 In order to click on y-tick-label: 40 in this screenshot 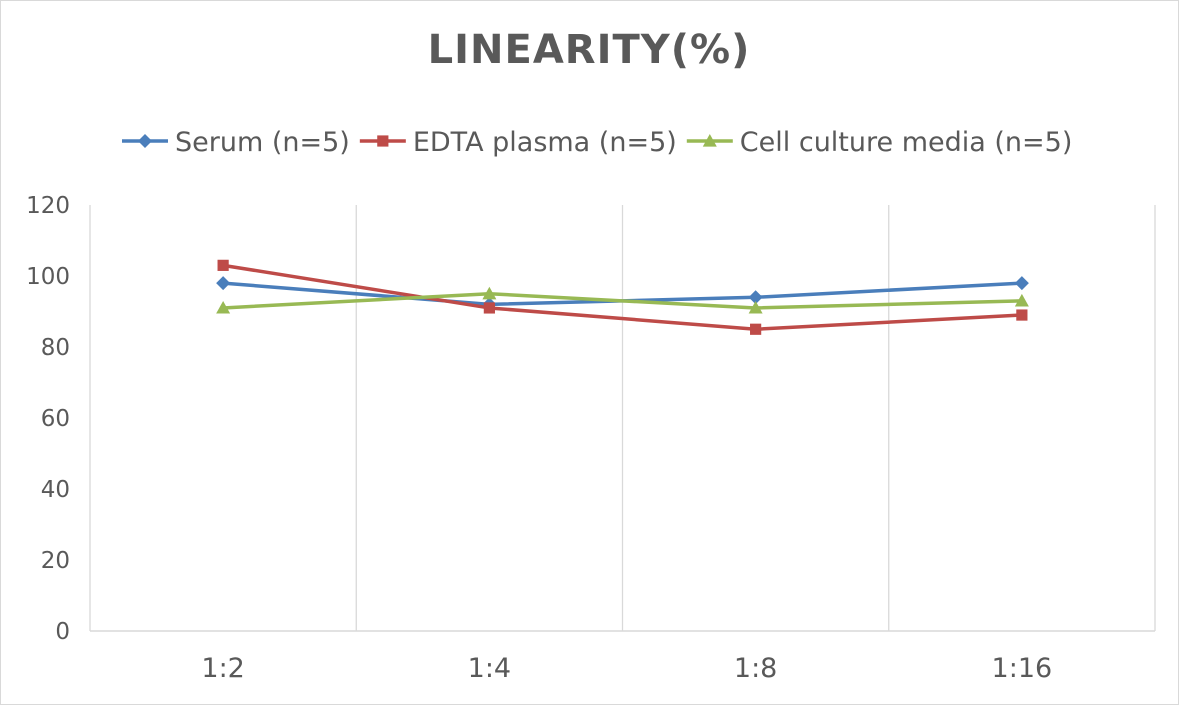, I will do `click(55, 490)`.